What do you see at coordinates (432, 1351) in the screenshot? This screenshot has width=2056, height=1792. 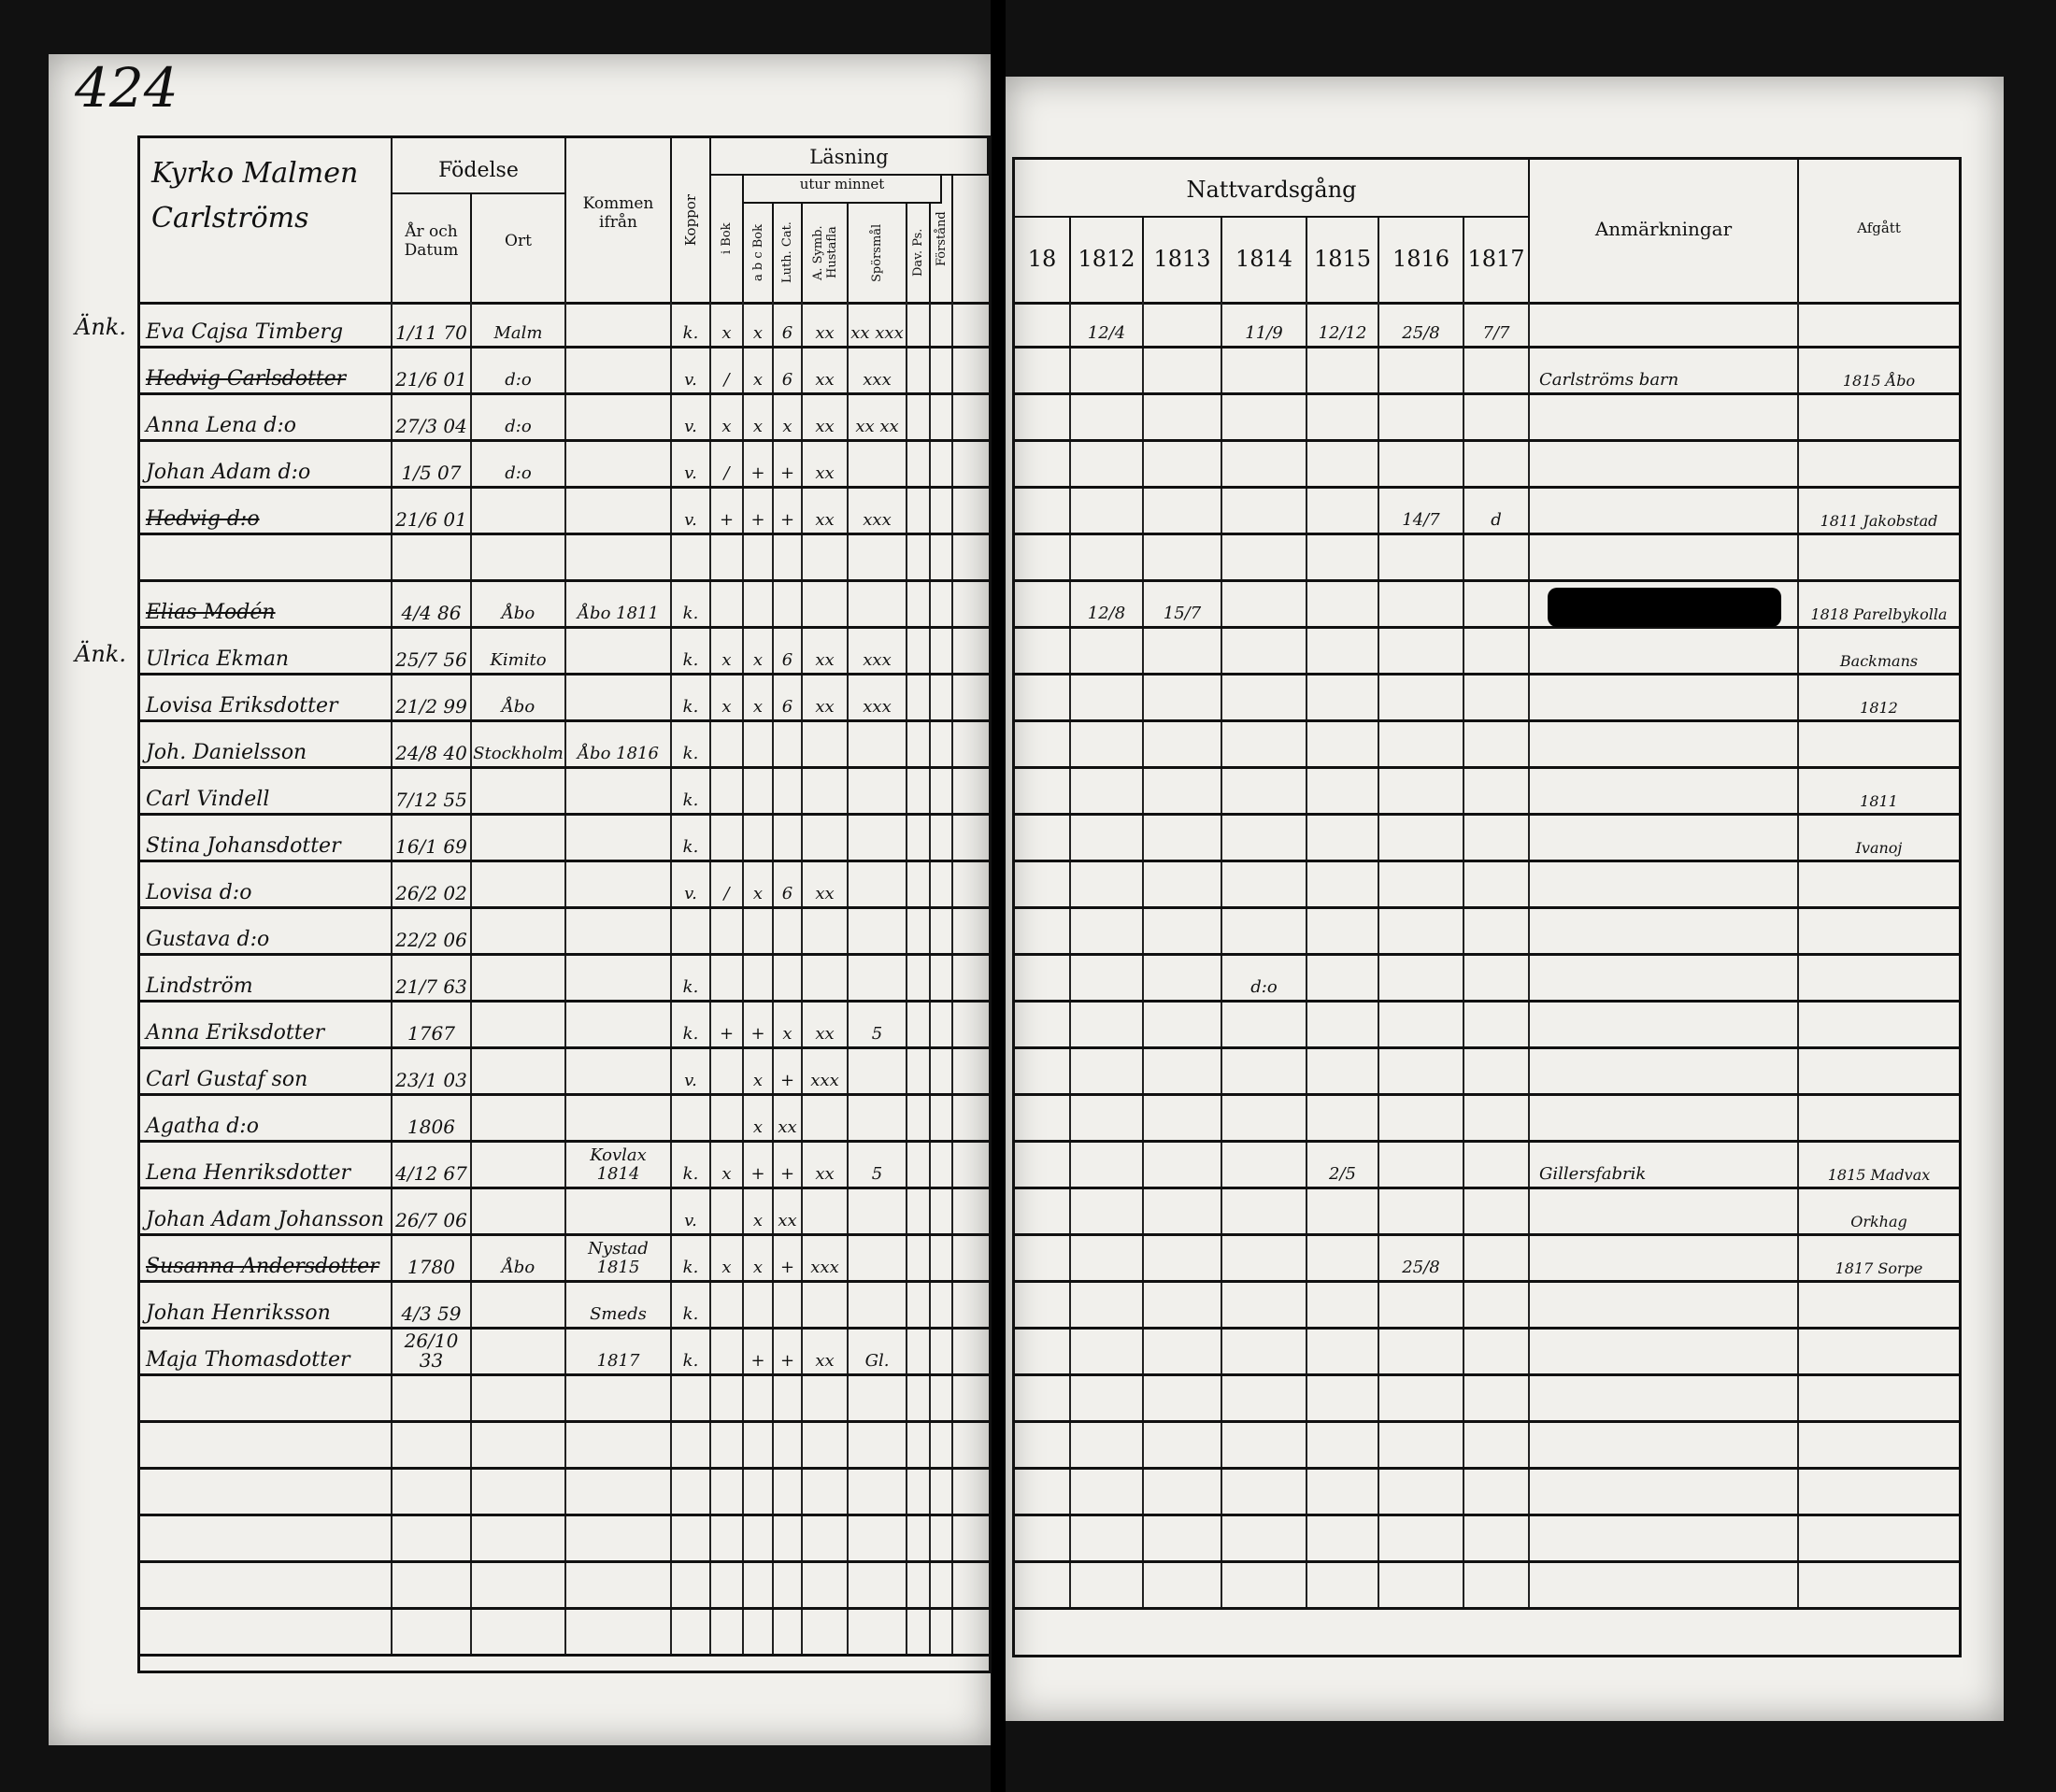 I see `cell: 26/10 33` at bounding box center [432, 1351].